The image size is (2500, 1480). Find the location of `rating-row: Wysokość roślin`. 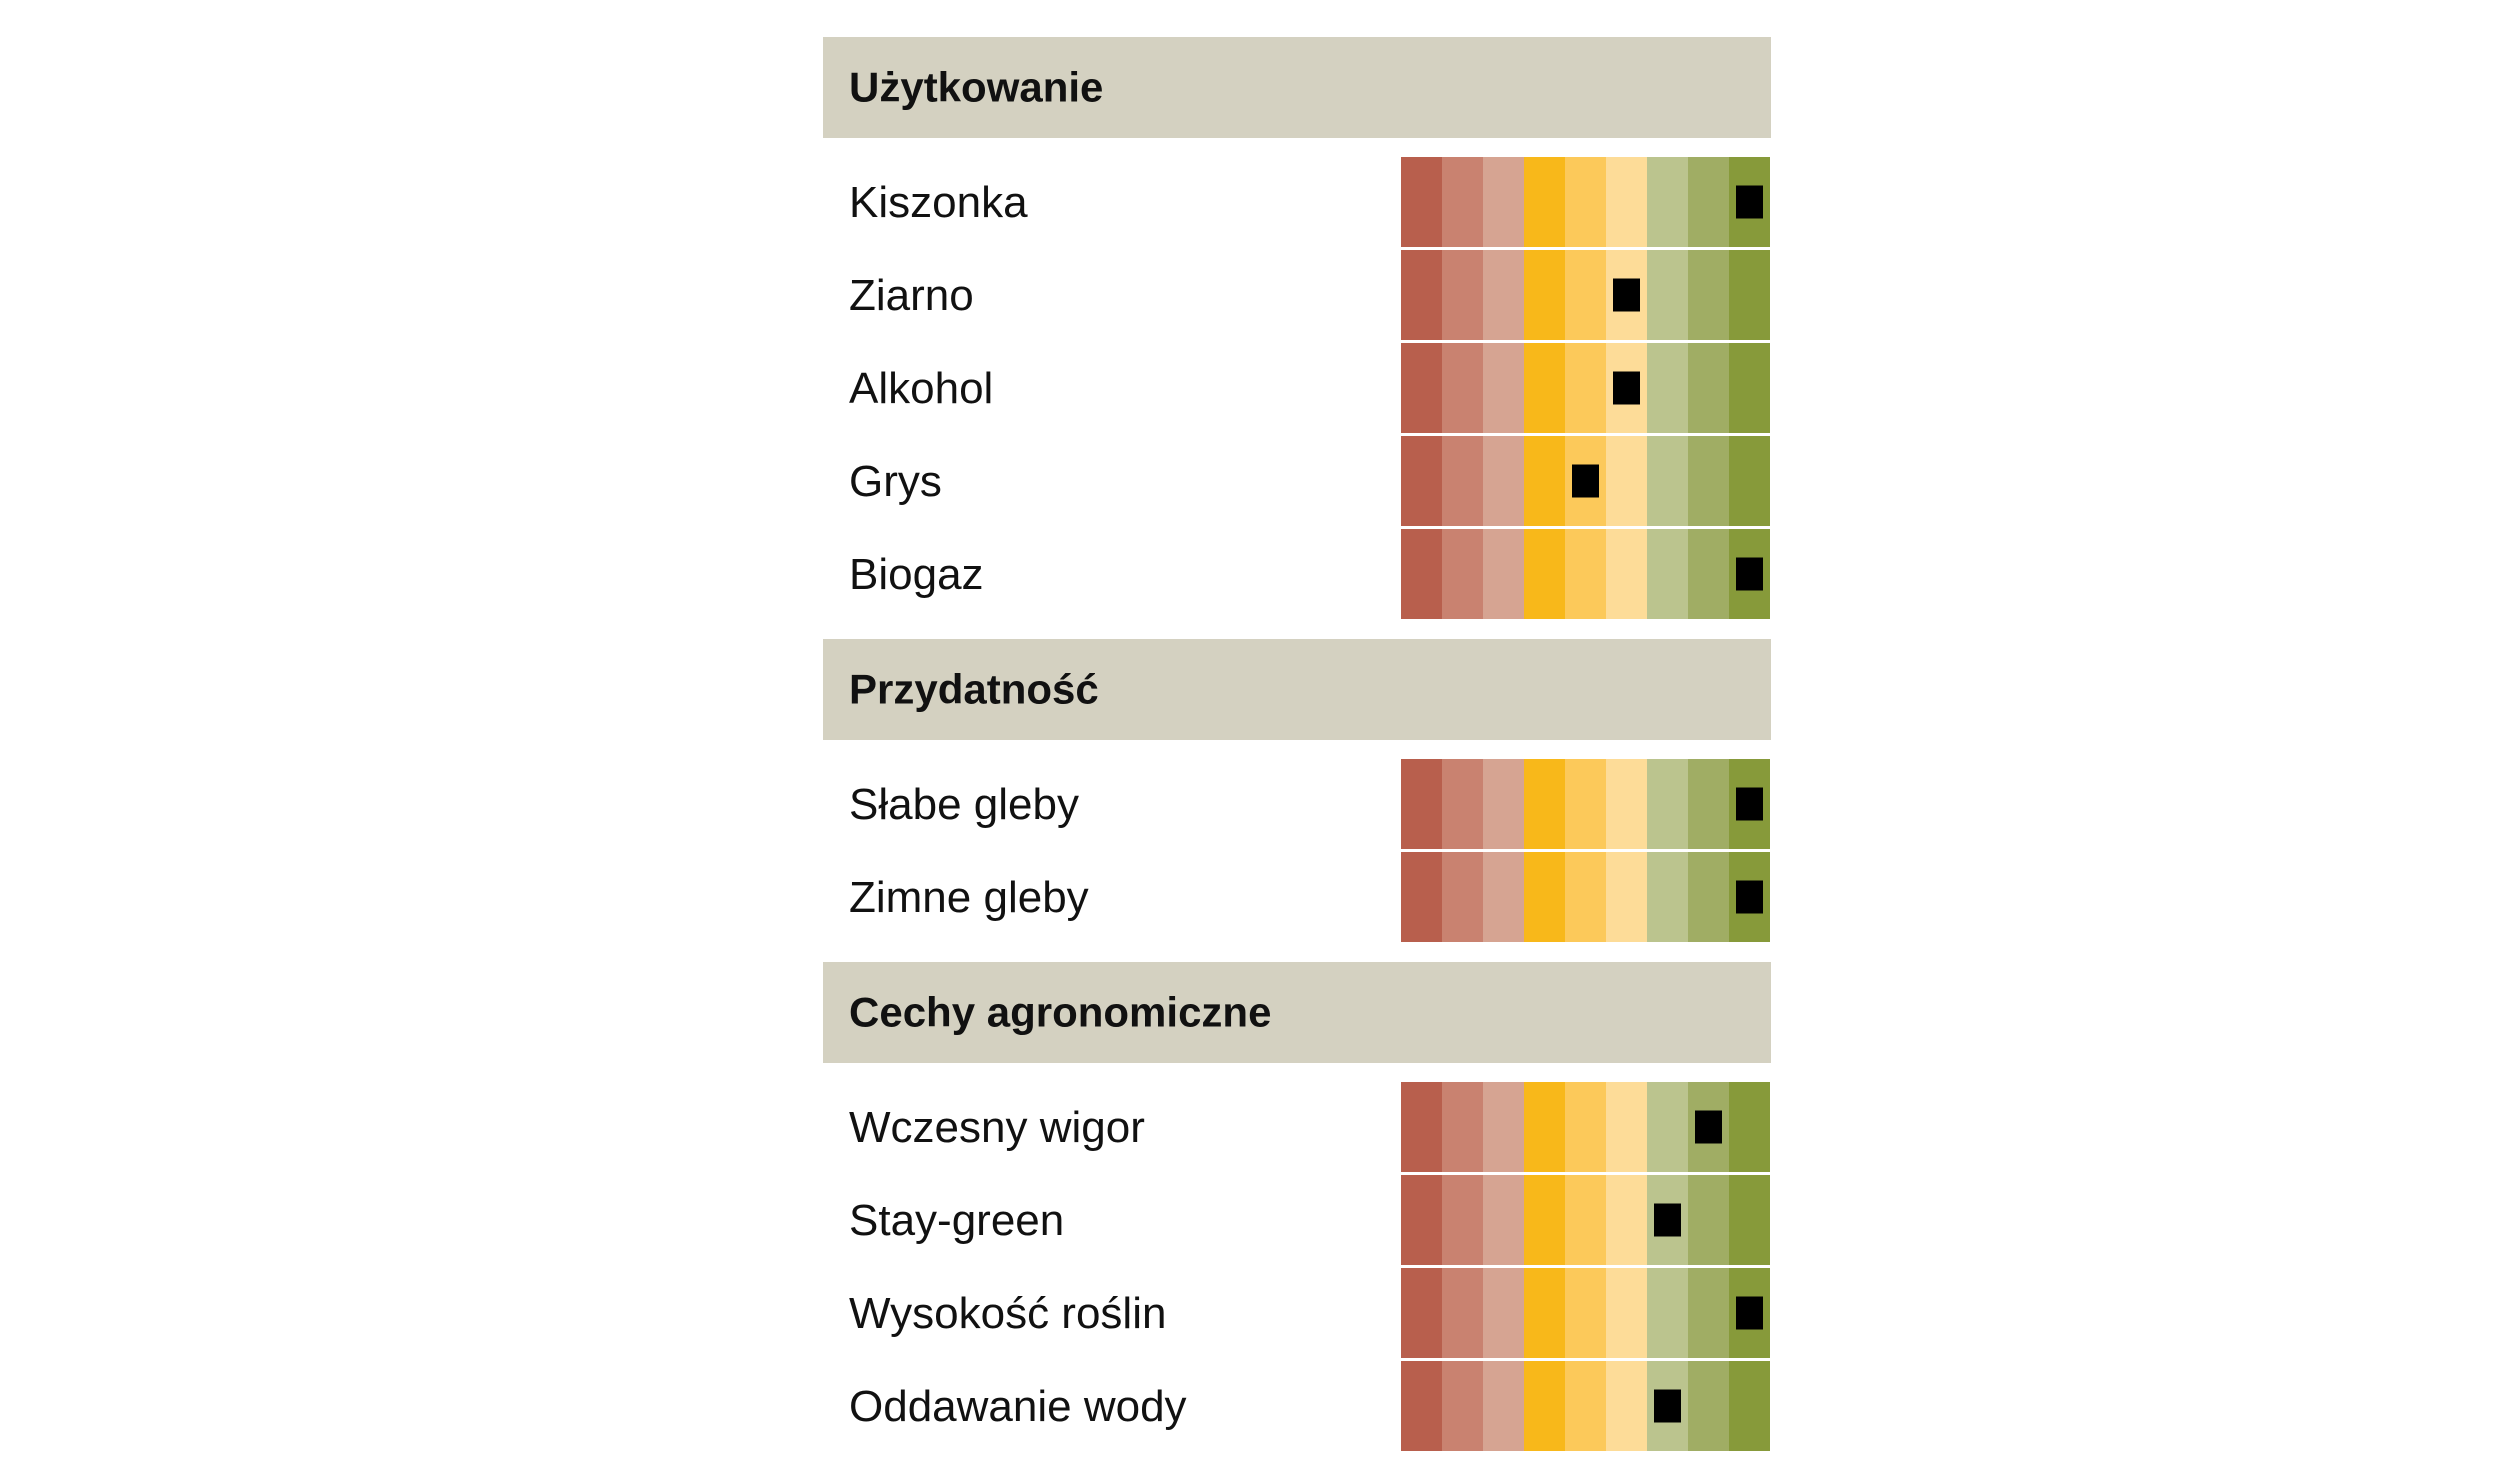

rating-row: Wysokość roślin is located at coordinates (1309, 1313).